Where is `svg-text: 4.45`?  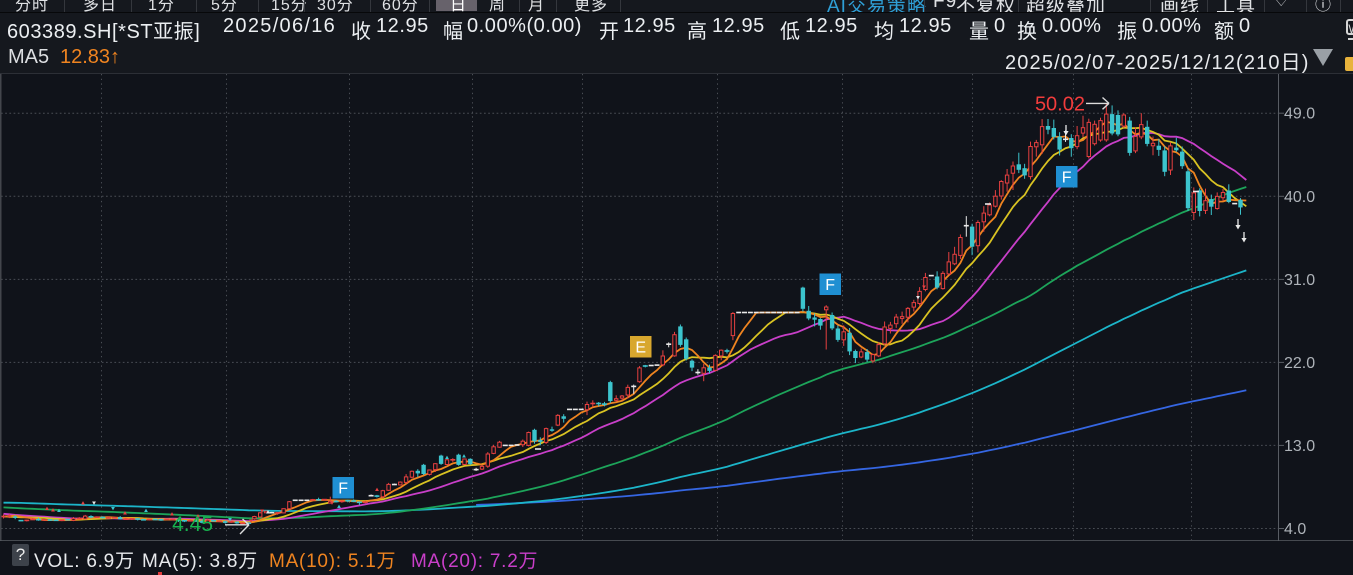 svg-text: 4.45 is located at coordinates (192, 524).